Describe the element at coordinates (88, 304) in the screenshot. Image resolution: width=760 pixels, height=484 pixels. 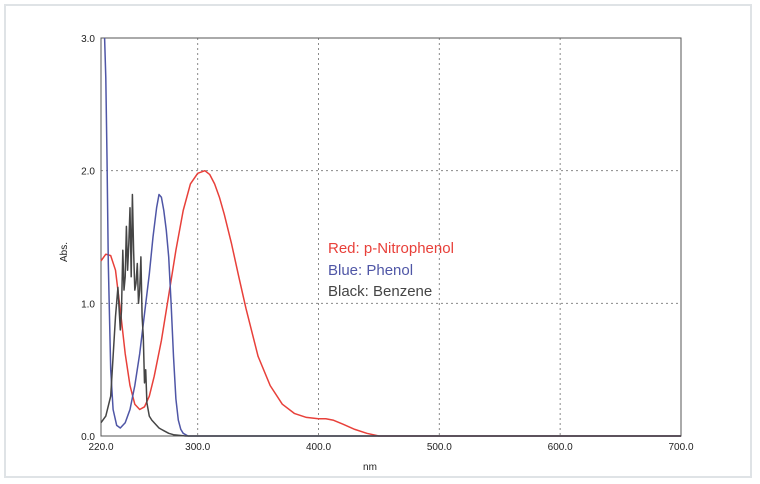
I see `y-tick-label: 1.0` at that location.